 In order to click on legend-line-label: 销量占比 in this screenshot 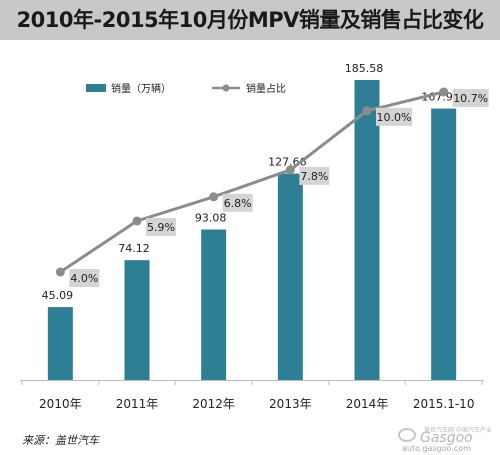, I will do `click(266, 88)`.